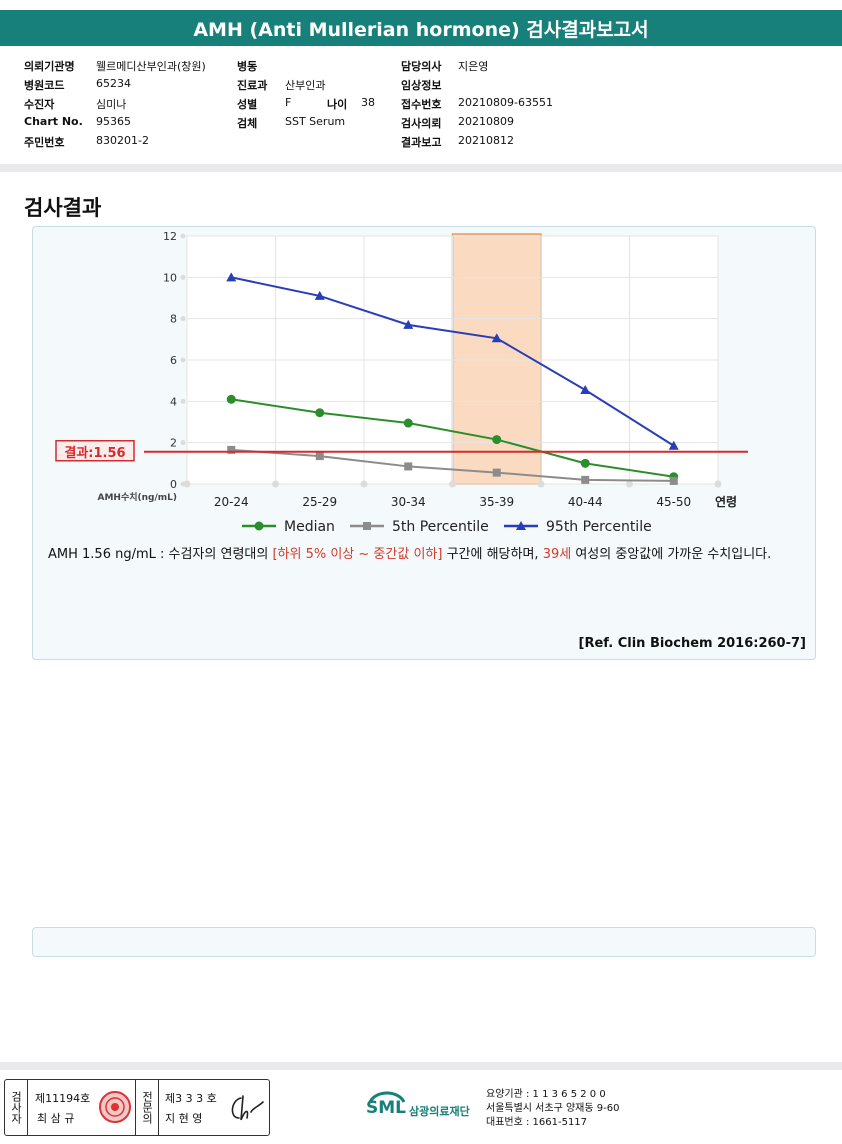  What do you see at coordinates (115, 1107) in the screenshot?
I see `seal-stamp-icon` at bounding box center [115, 1107].